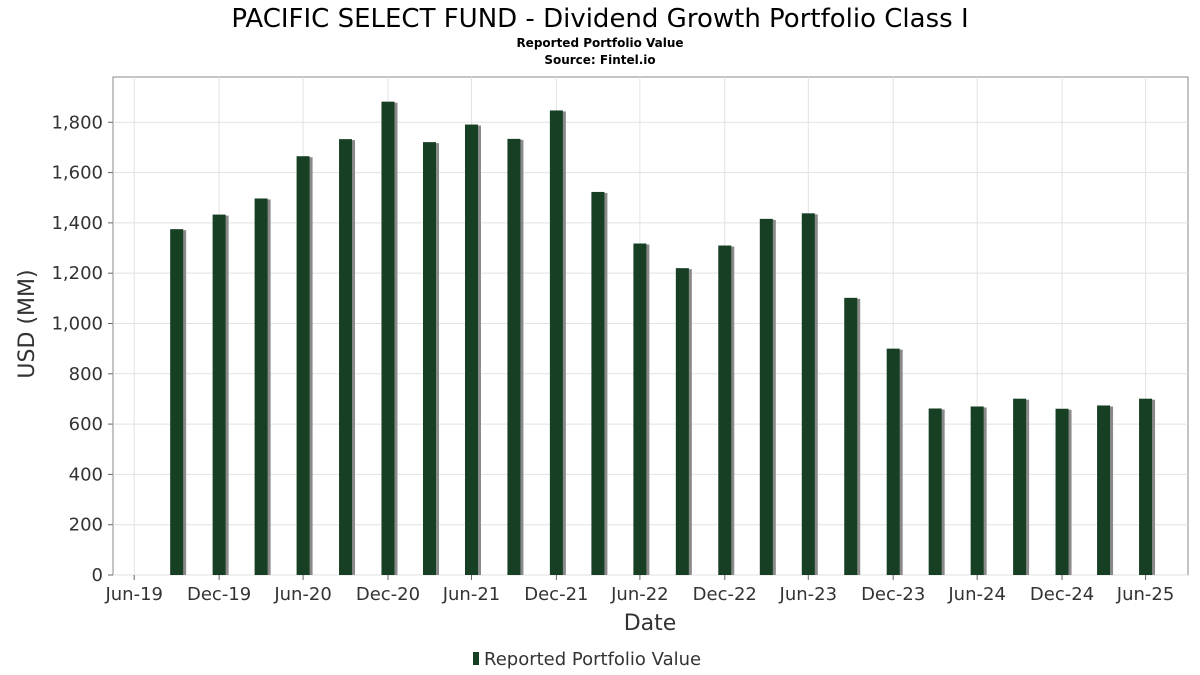  I want to click on y-tick-label: 1,000, so click(77, 323).